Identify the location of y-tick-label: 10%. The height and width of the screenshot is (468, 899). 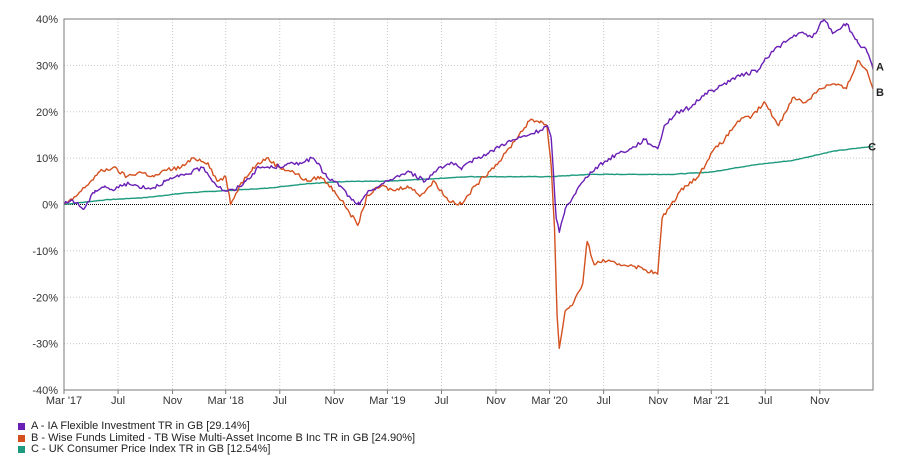
(47, 159).